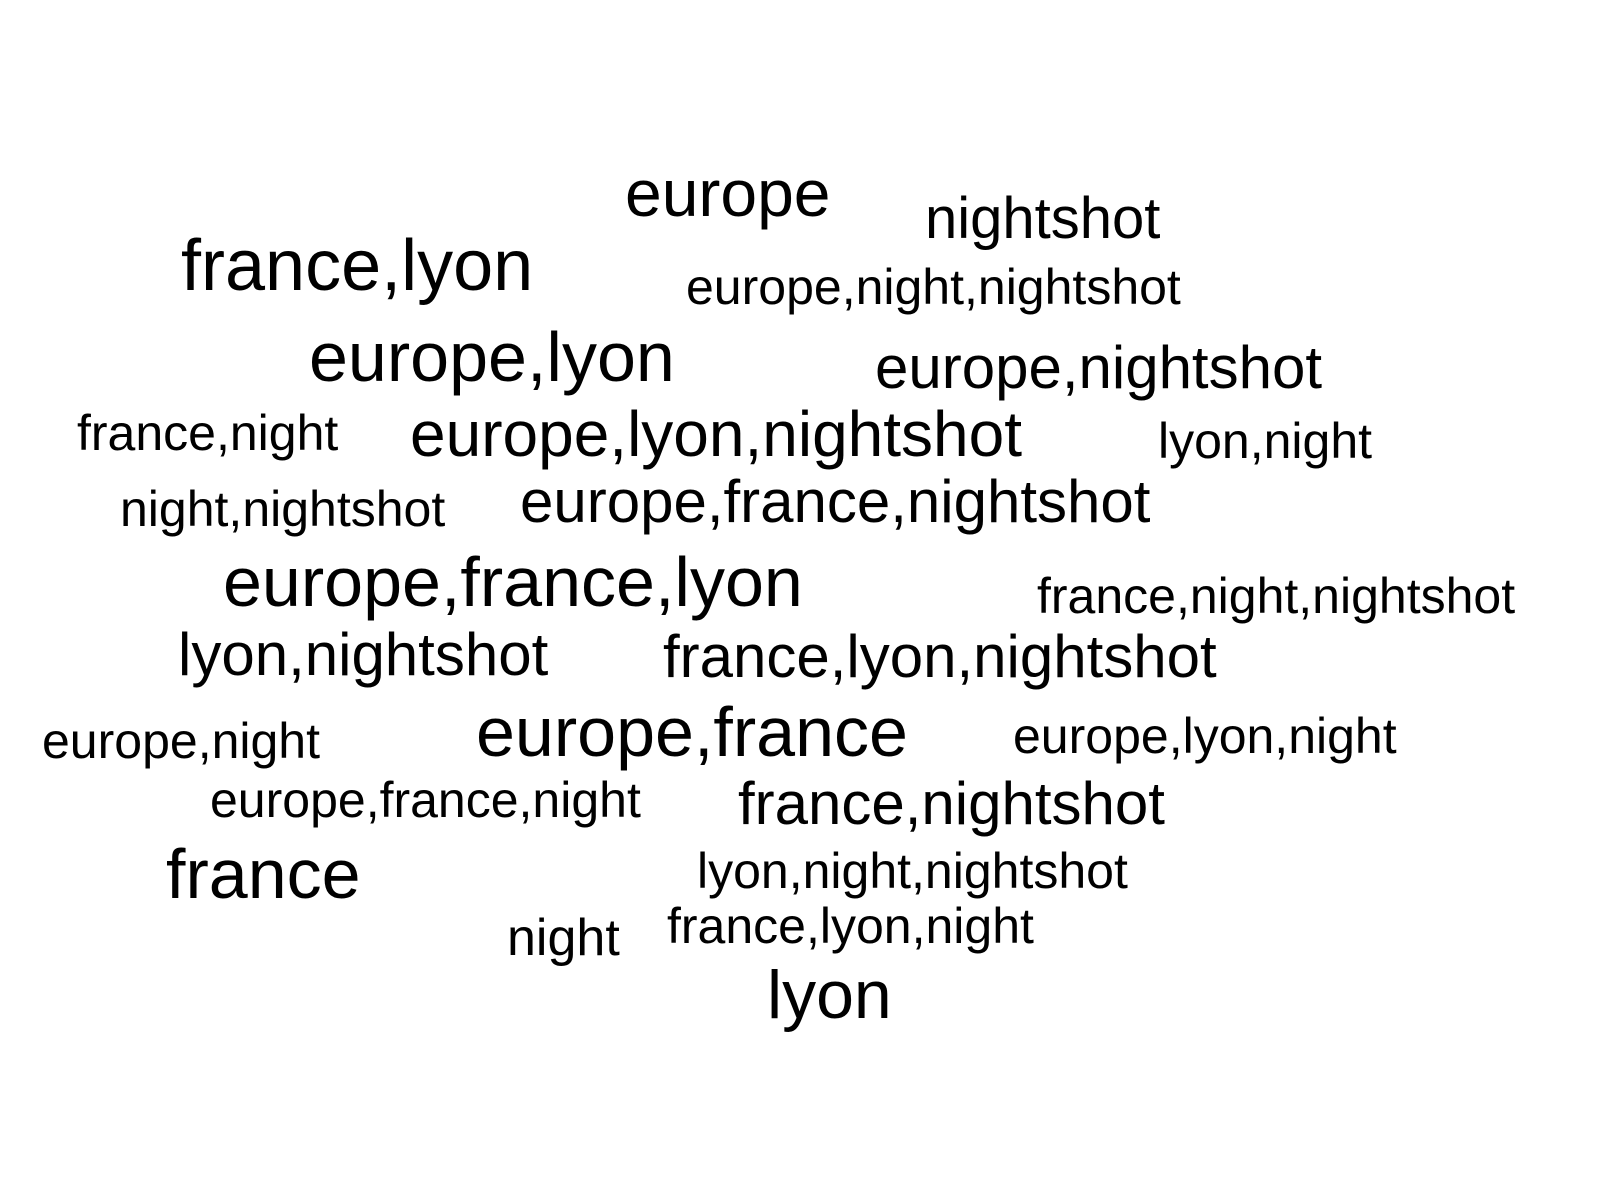  I want to click on cloud-word: europe,lyon,nightshot, so click(716, 434).